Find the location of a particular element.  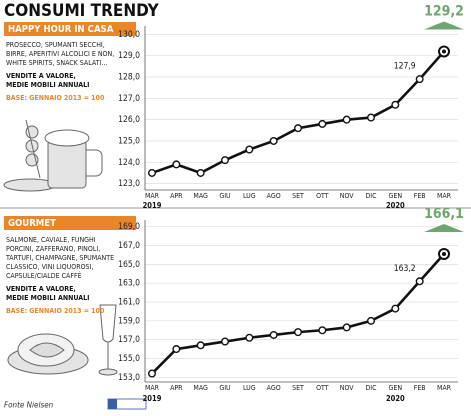

y-tick-label: 155,0 is located at coordinates (129, 359).